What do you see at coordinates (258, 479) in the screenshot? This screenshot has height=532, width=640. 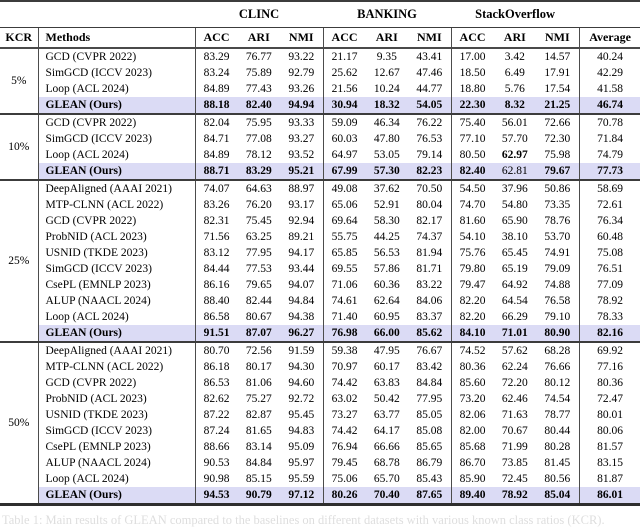 I see `metric-cell: 85.15` at bounding box center [258, 479].